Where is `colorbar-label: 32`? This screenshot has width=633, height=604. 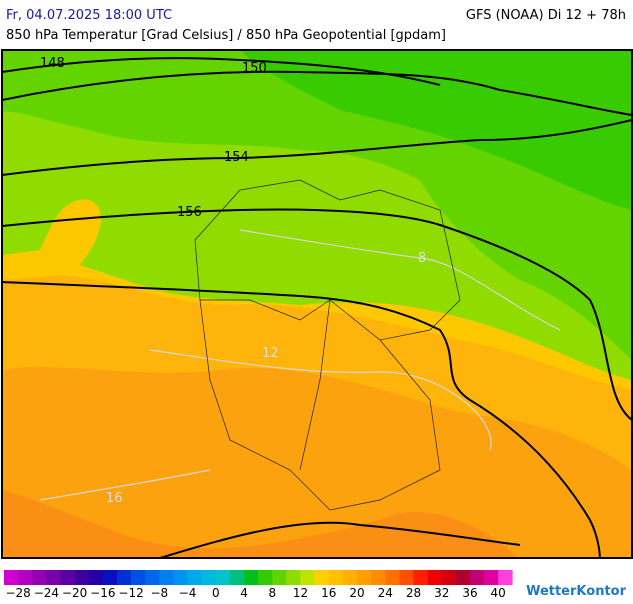 colorbar-label: 32 is located at coordinates (441, 593).